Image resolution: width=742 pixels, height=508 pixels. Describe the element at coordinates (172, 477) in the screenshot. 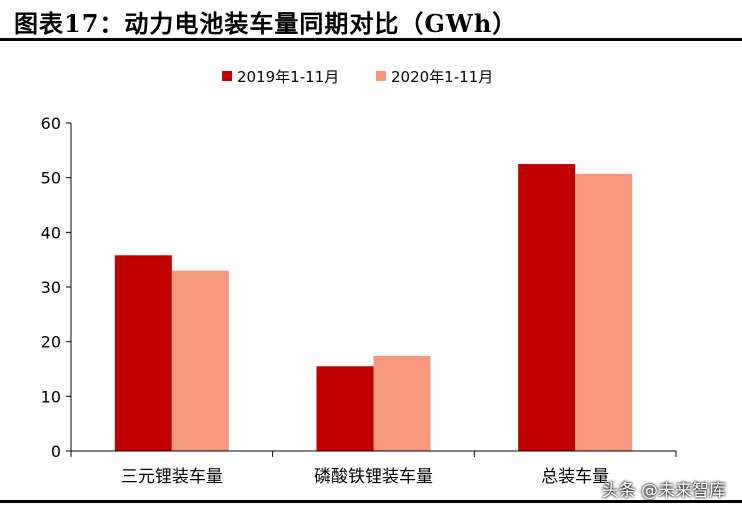

I see `x-tick-label-0: 三元锂装车量` at that location.